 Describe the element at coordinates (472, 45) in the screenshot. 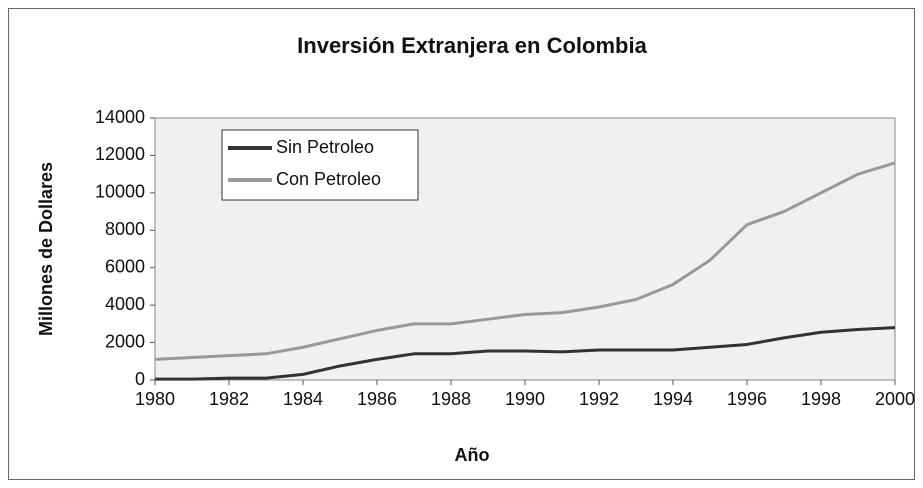

I see `chart-title: Inversión Extranjera en Colombia` at that location.